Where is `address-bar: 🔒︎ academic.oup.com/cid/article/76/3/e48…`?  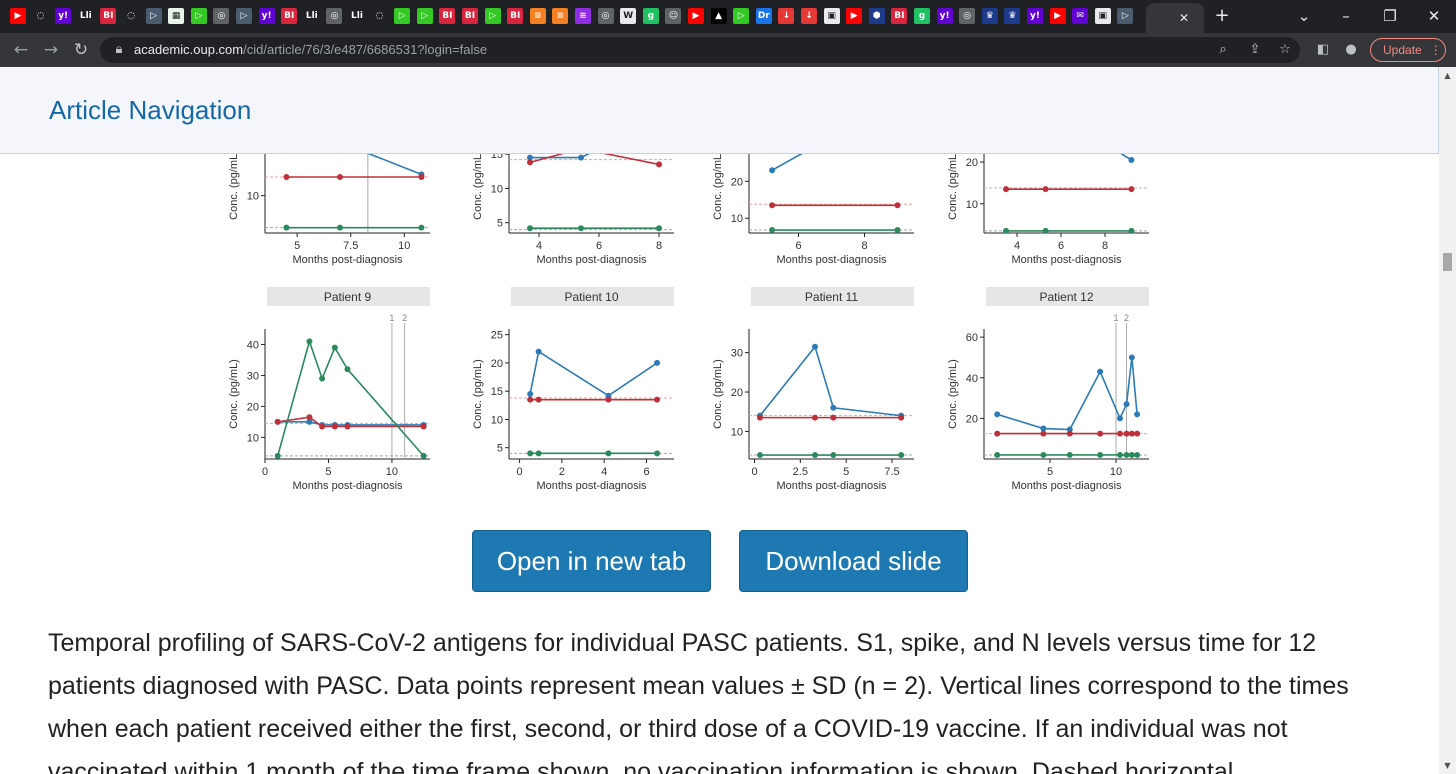 address-bar: 🔒︎ academic.oup.com/cid/article/76/3/e48… is located at coordinates (700, 50).